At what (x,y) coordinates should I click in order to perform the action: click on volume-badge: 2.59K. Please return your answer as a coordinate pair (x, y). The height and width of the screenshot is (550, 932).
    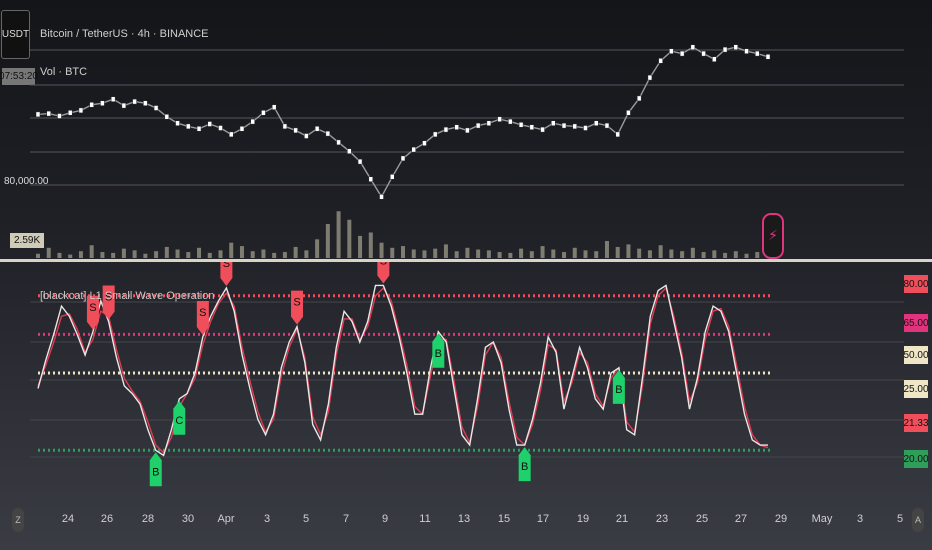
    Looking at the image, I should click on (27, 240).